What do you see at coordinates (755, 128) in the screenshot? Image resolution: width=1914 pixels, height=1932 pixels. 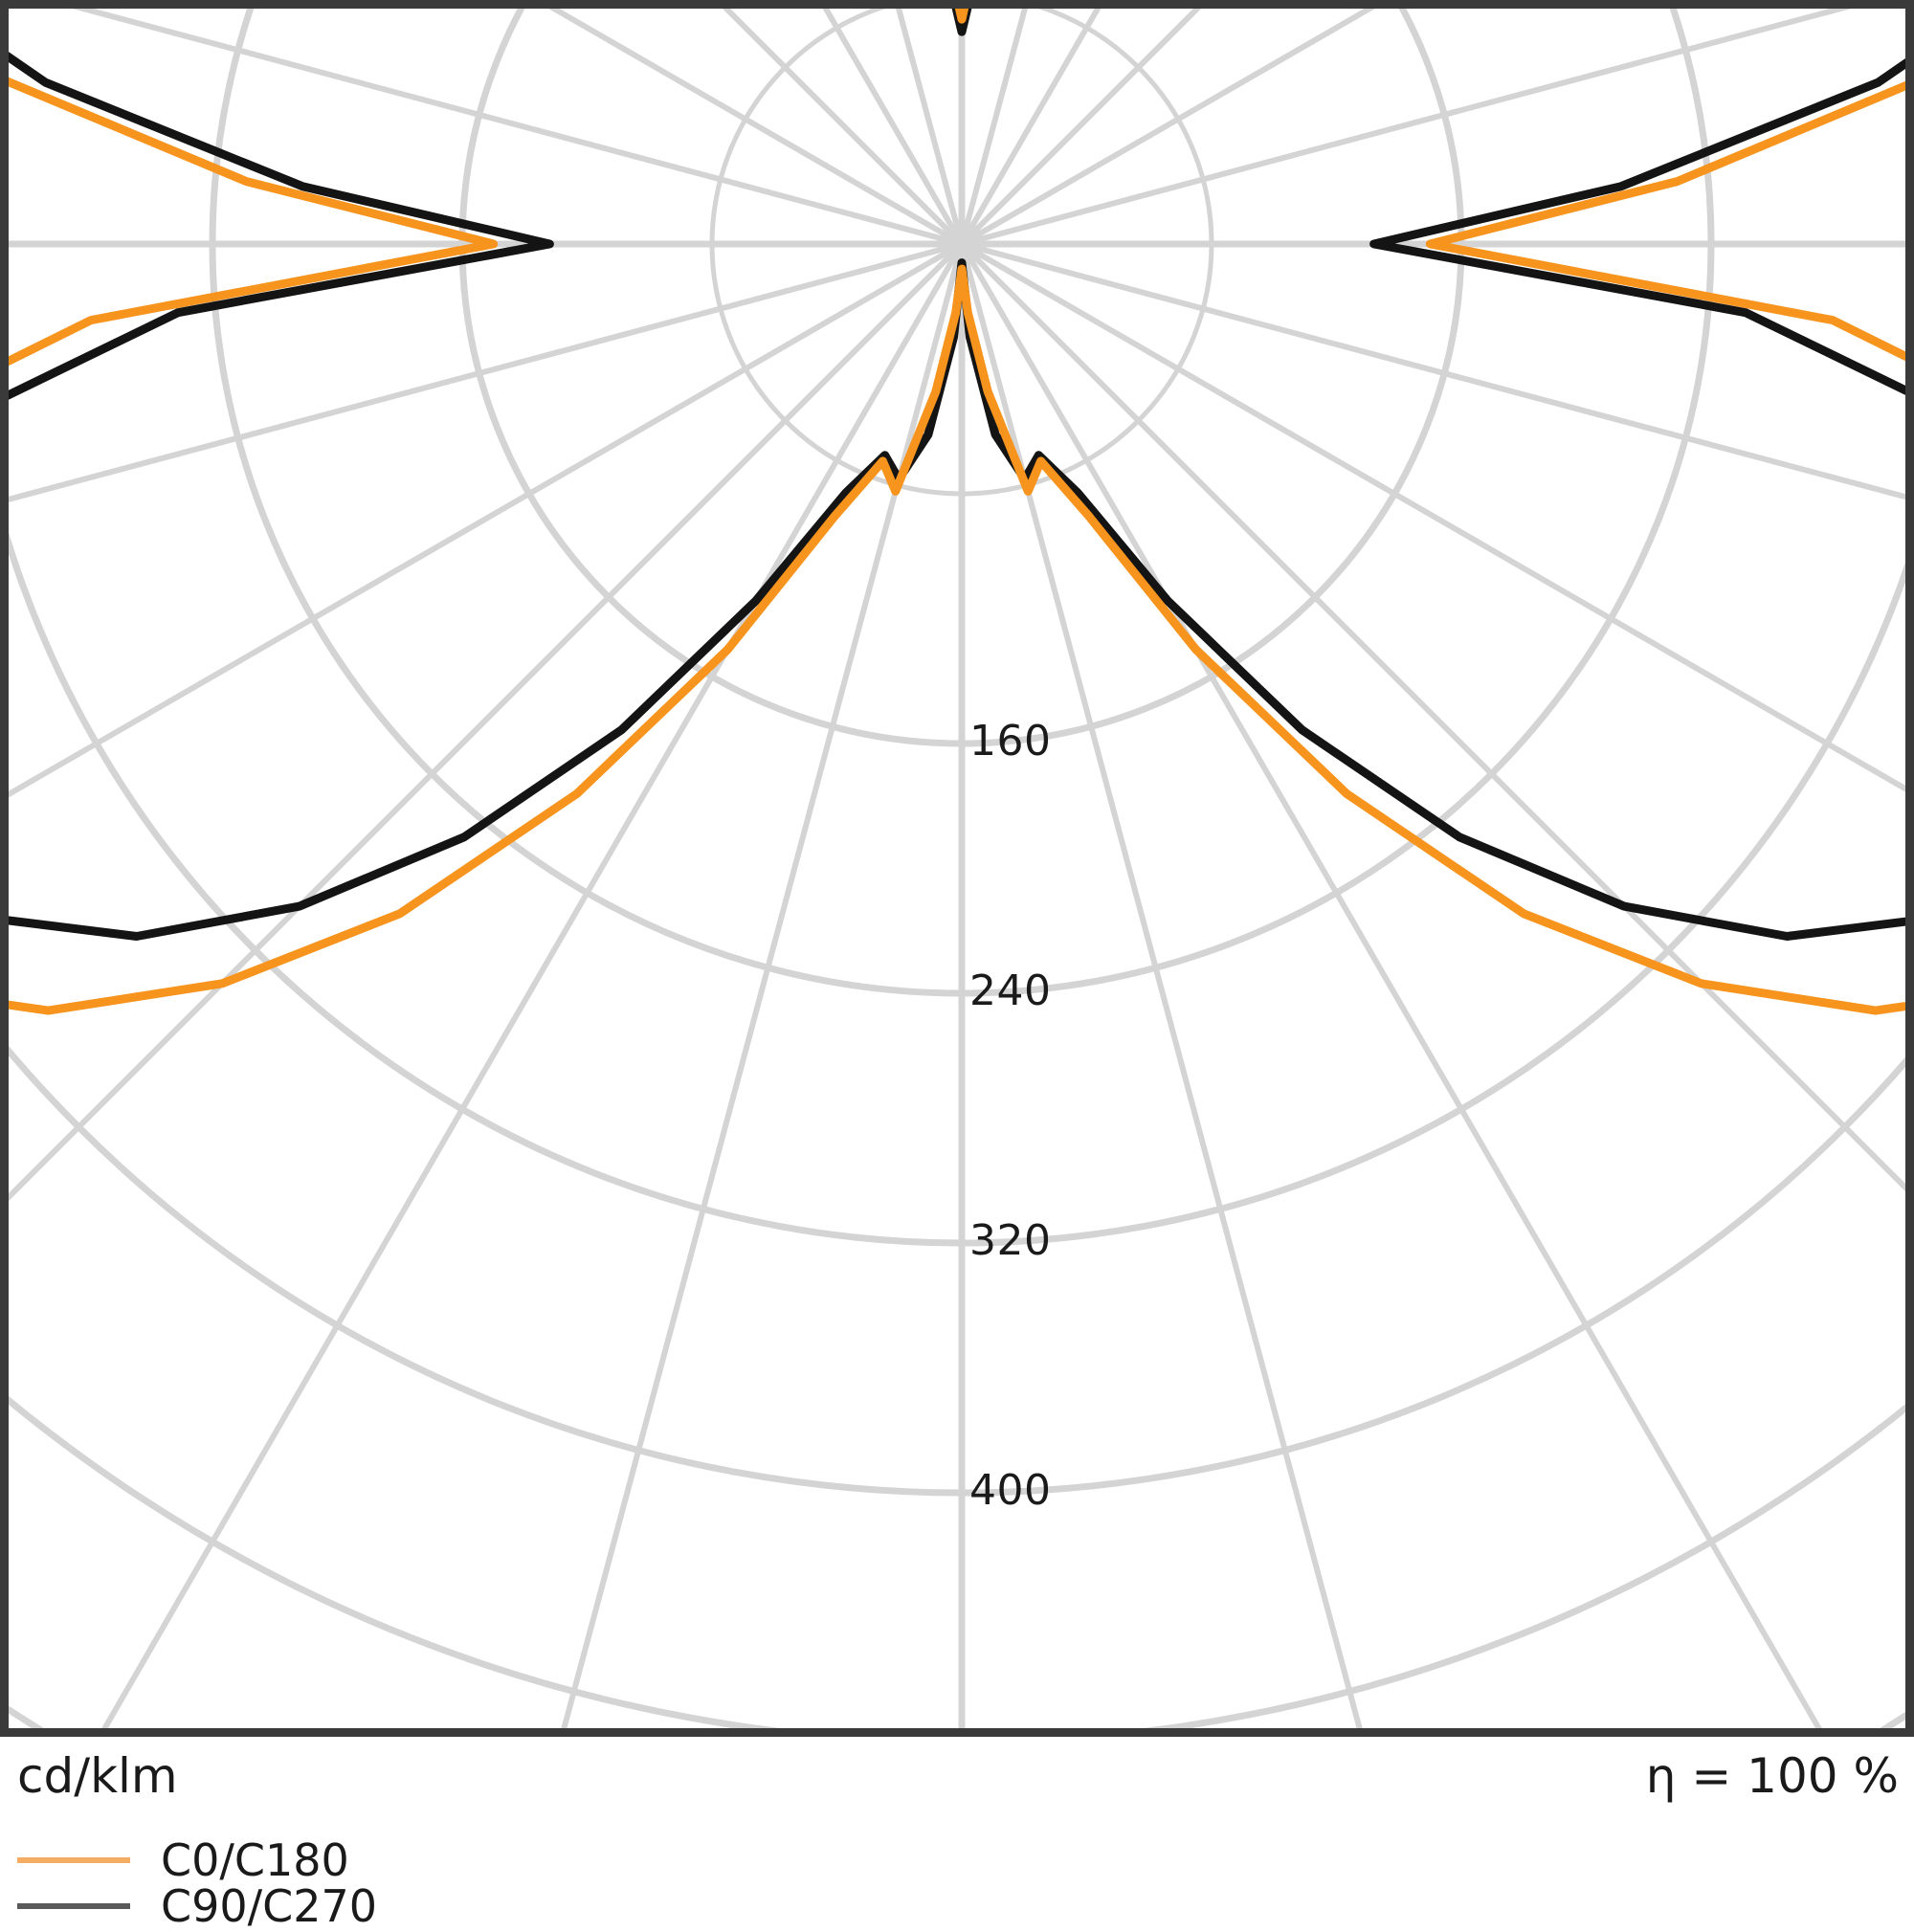 I see `grid-spoke--120deg` at bounding box center [755, 128].